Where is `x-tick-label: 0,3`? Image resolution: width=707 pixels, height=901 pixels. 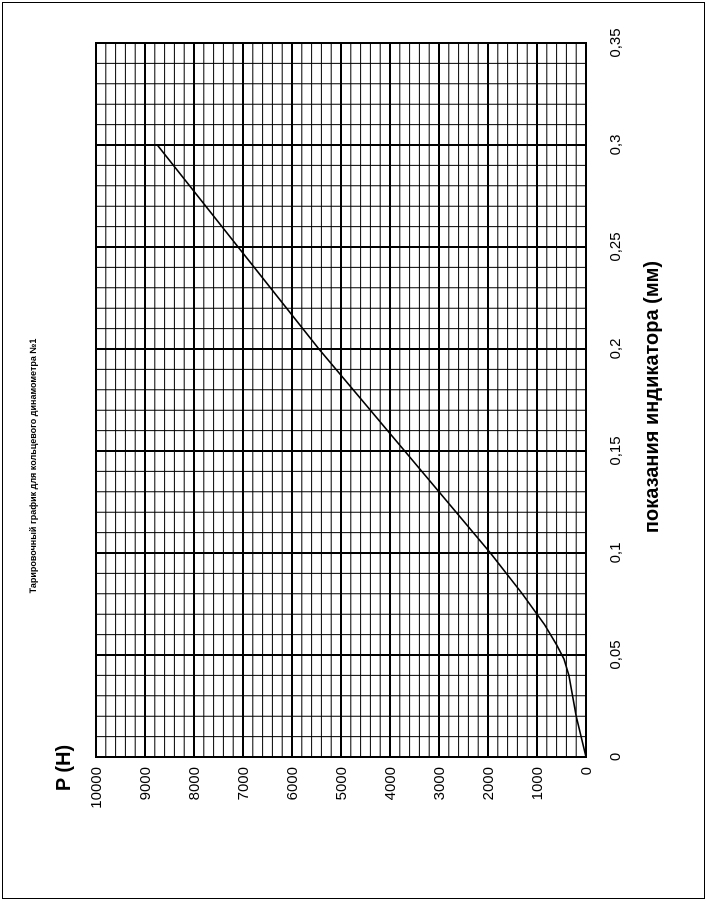 x-tick-label: 0,3 is located at coordinates (615, 145).